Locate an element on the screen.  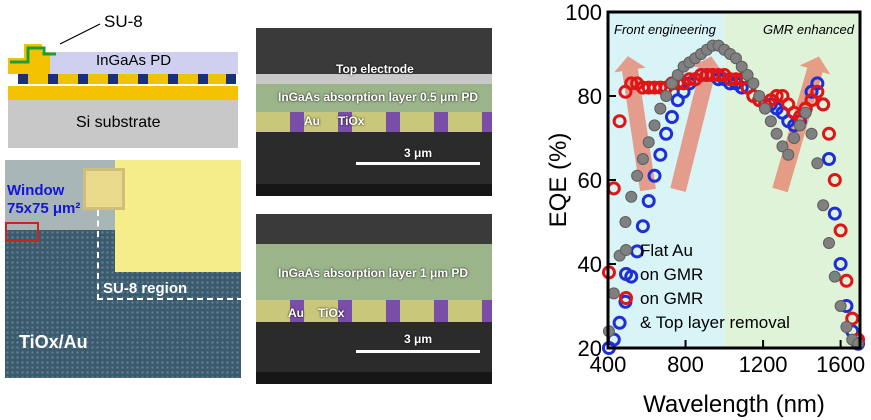
su8-label: SU-8 is located at coordinates (123, 21).